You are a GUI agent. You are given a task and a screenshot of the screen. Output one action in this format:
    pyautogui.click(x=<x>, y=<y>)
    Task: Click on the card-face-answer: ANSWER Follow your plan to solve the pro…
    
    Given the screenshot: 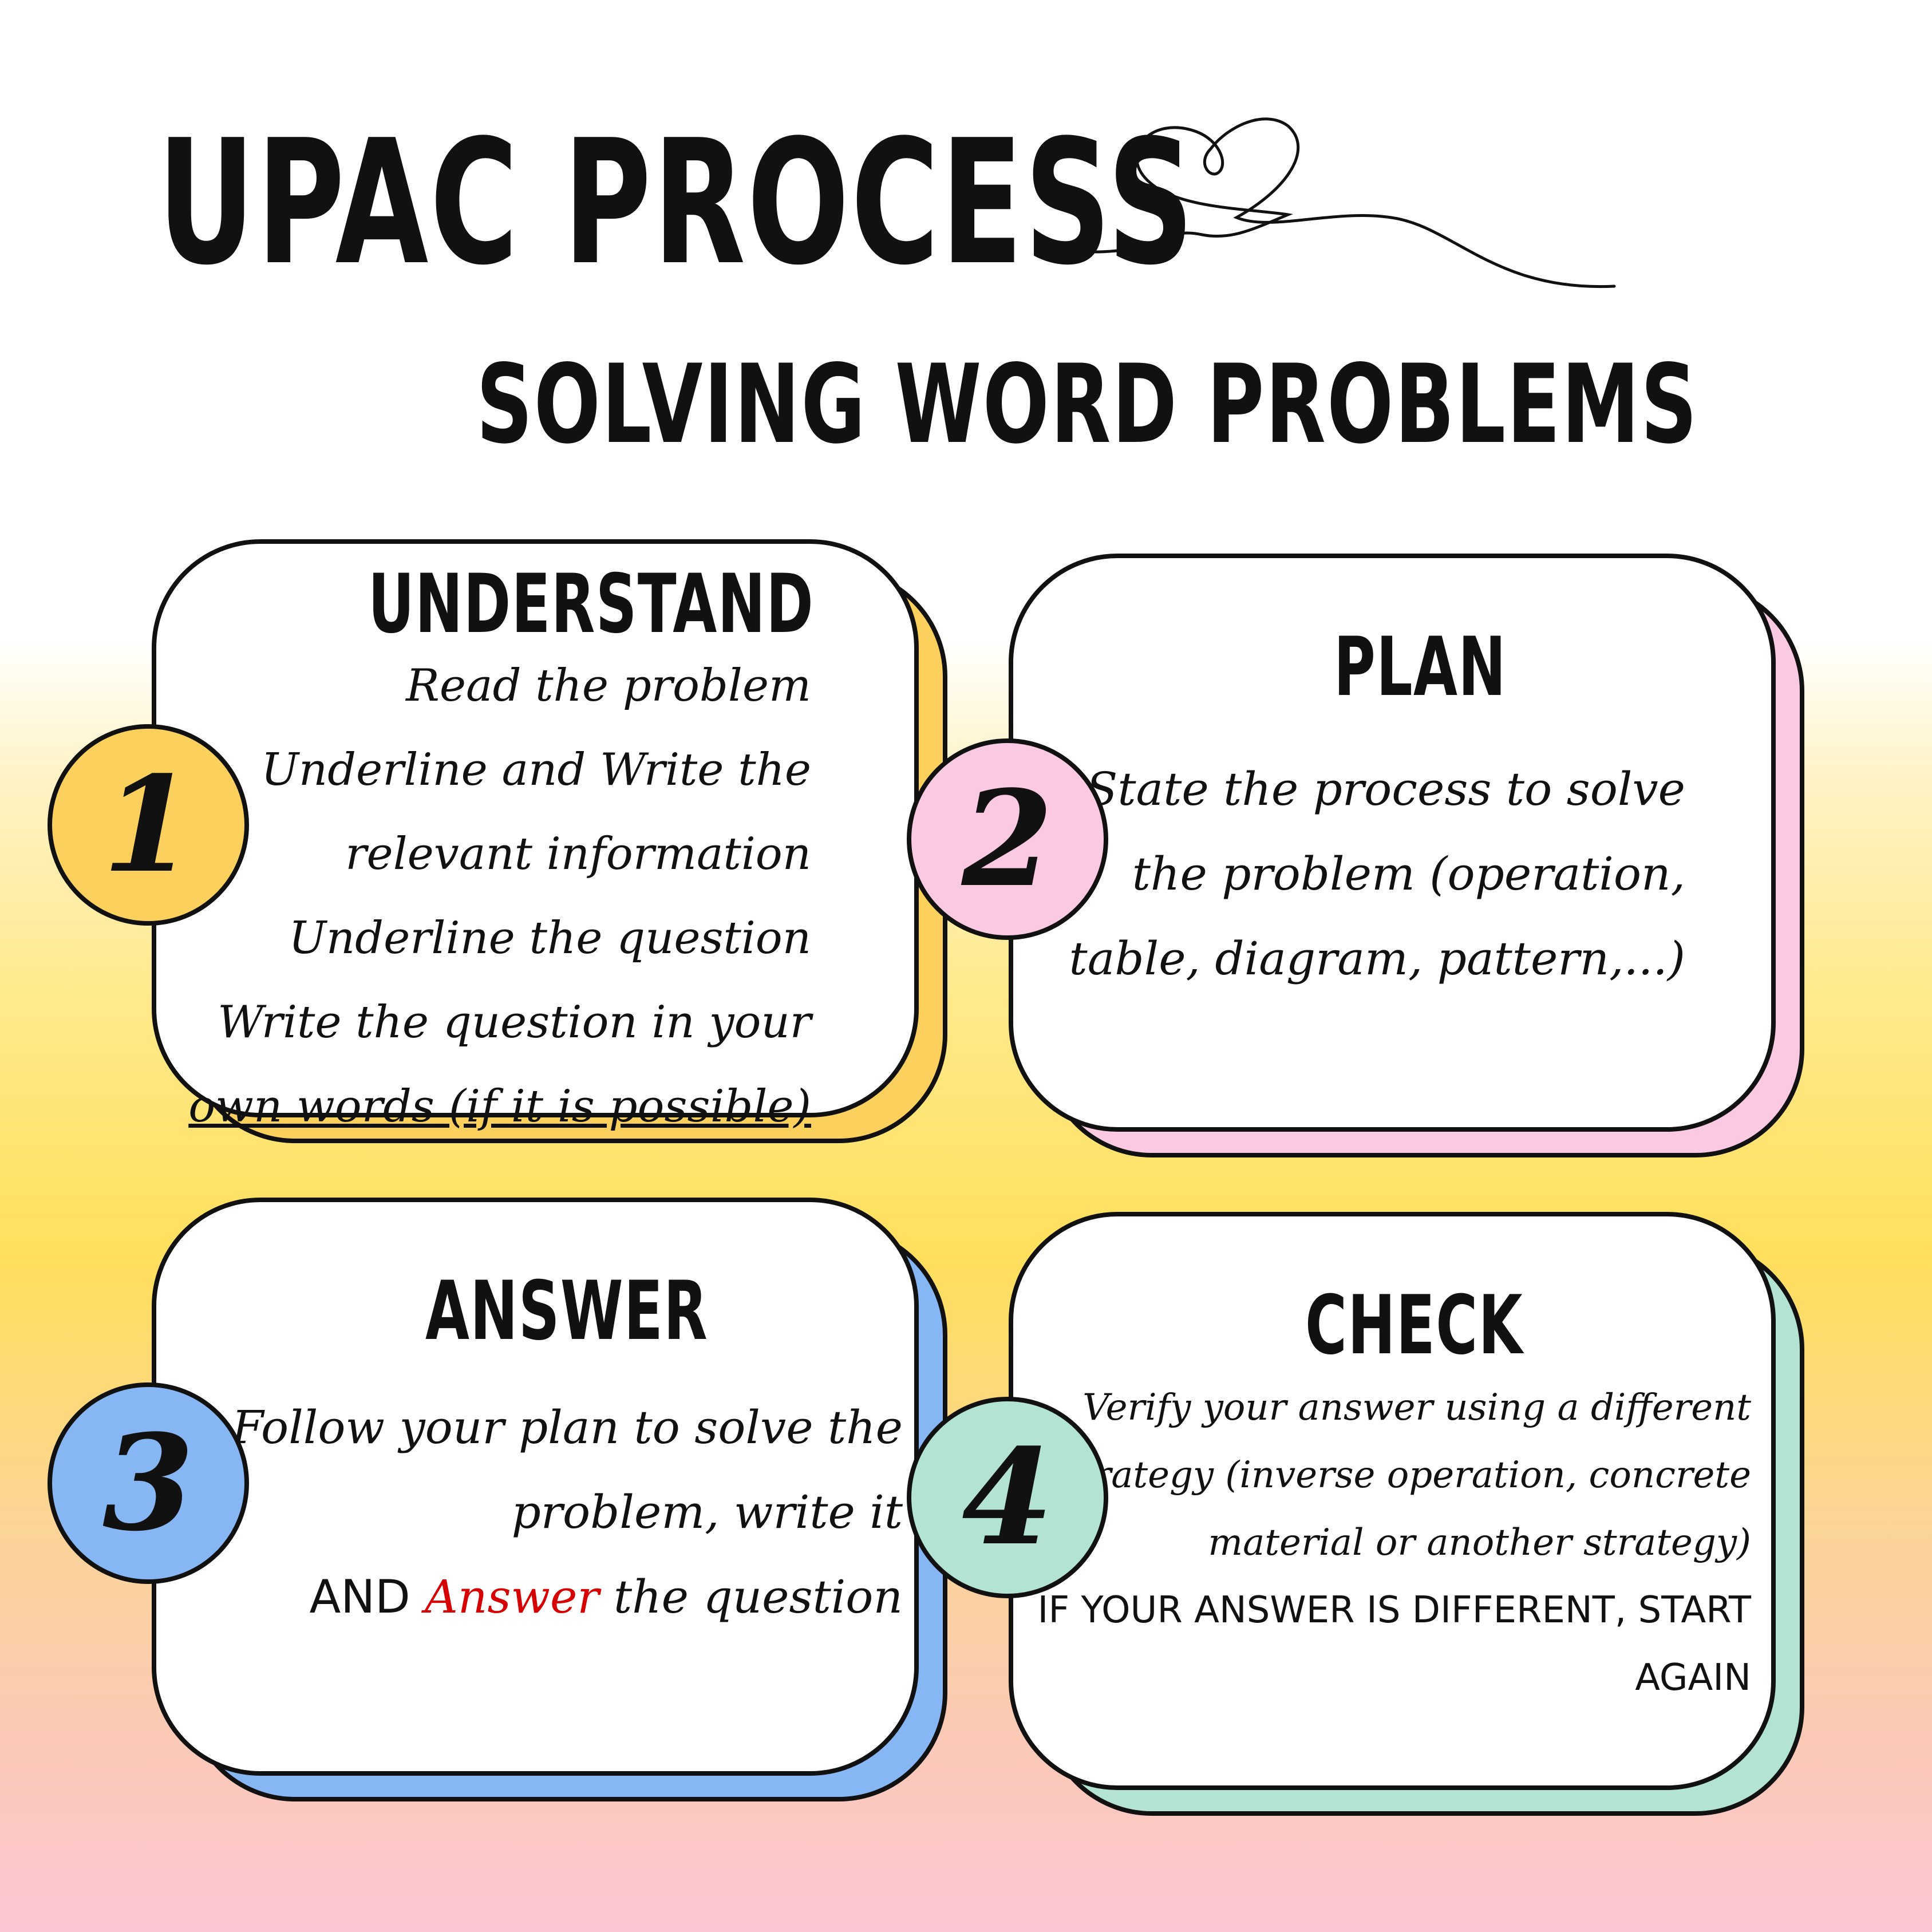 What is the action you would take?
    pyautogui.click(x=535, y=1487)
    